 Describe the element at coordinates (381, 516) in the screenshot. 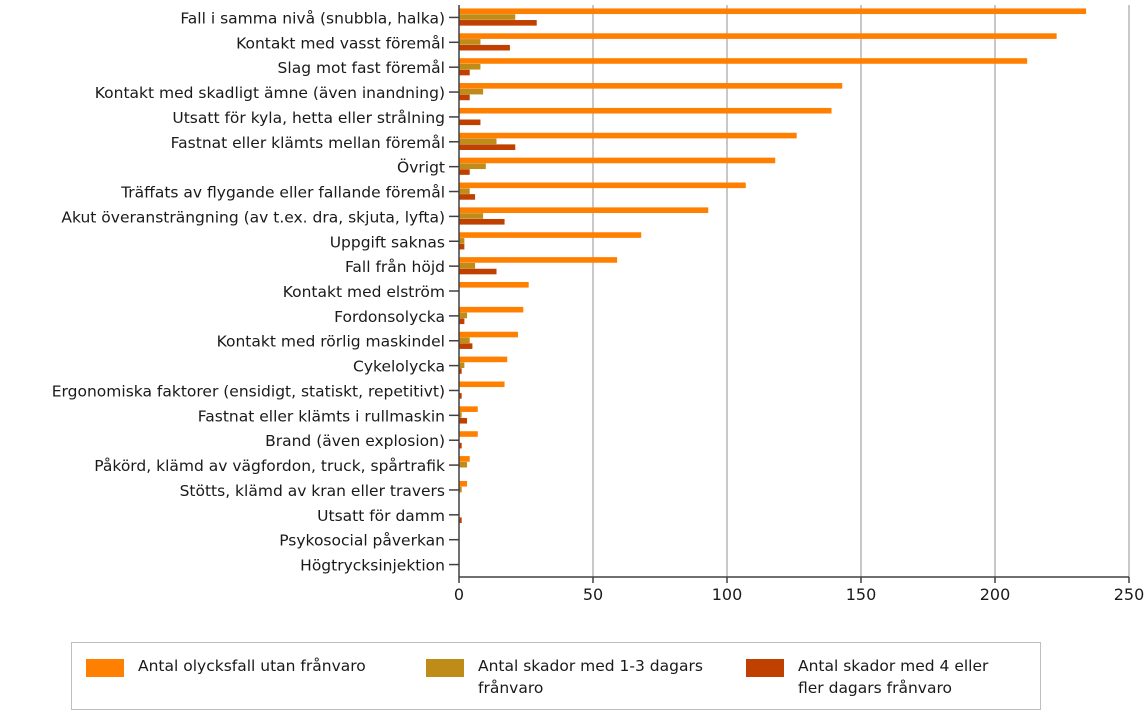

I see `y-tick-label: Utsatt för damm` at that location.